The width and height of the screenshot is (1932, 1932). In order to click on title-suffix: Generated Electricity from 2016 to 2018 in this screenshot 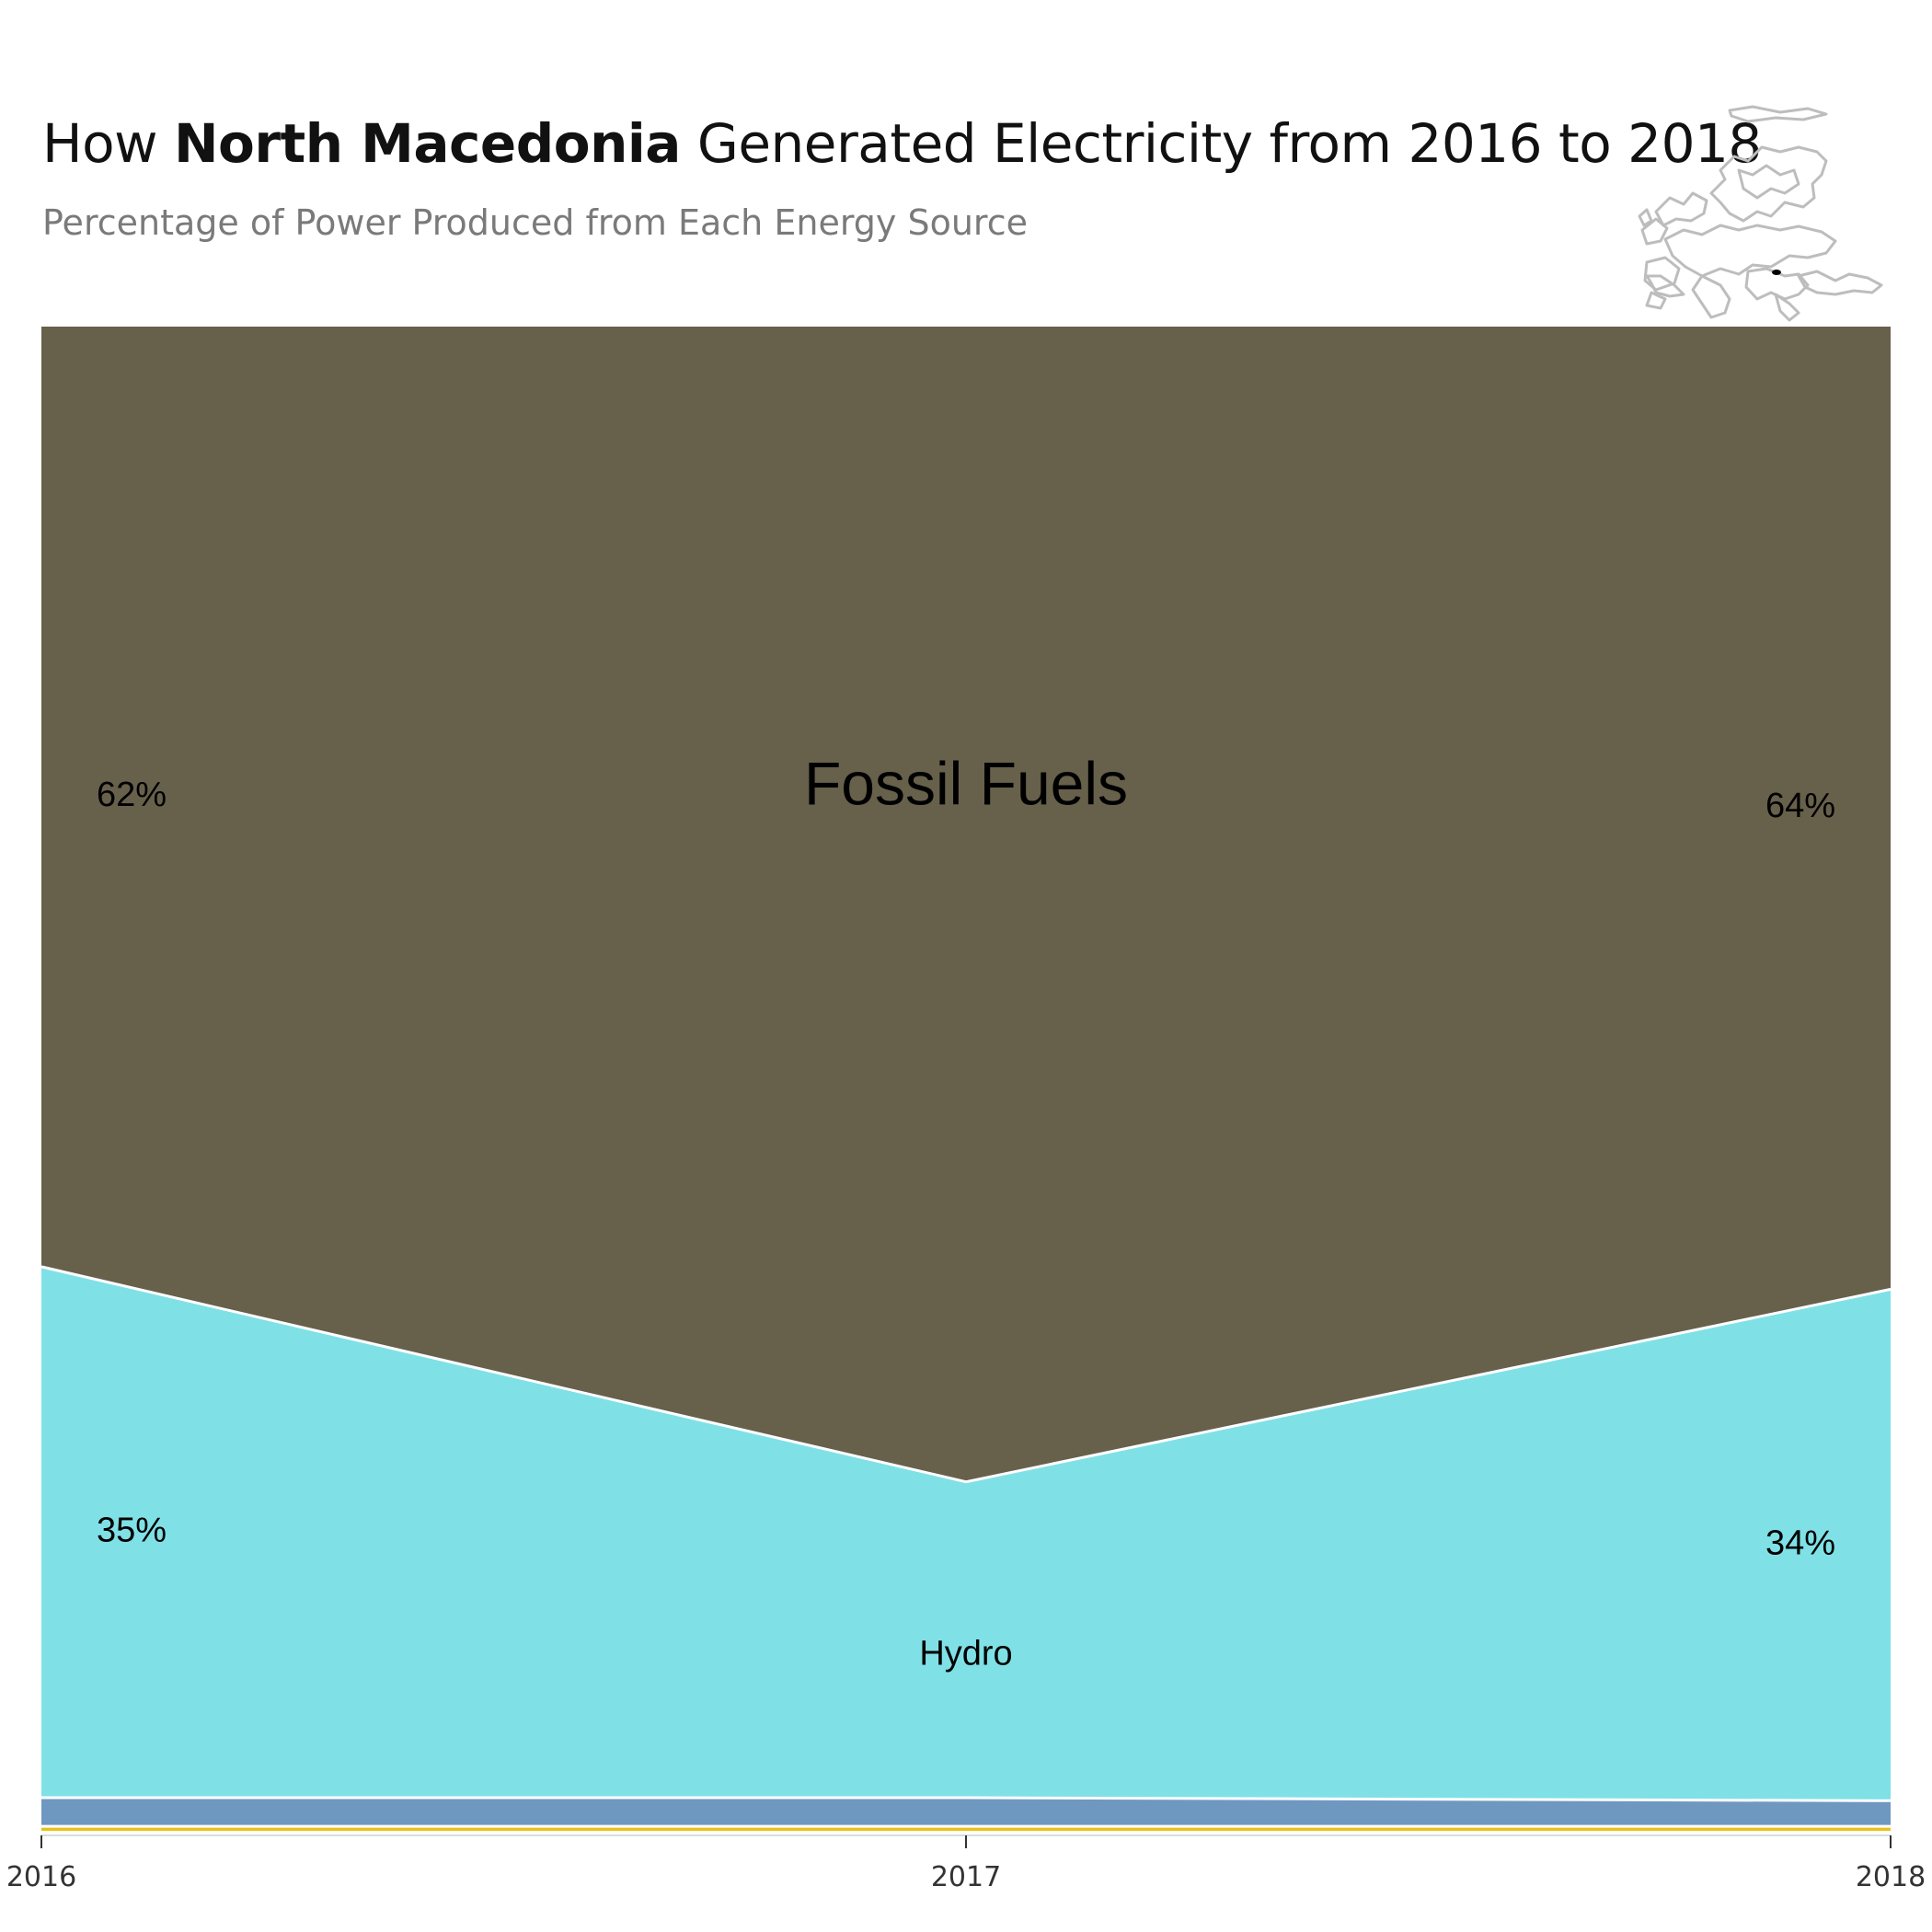, I will do `click(1221, 143)`.